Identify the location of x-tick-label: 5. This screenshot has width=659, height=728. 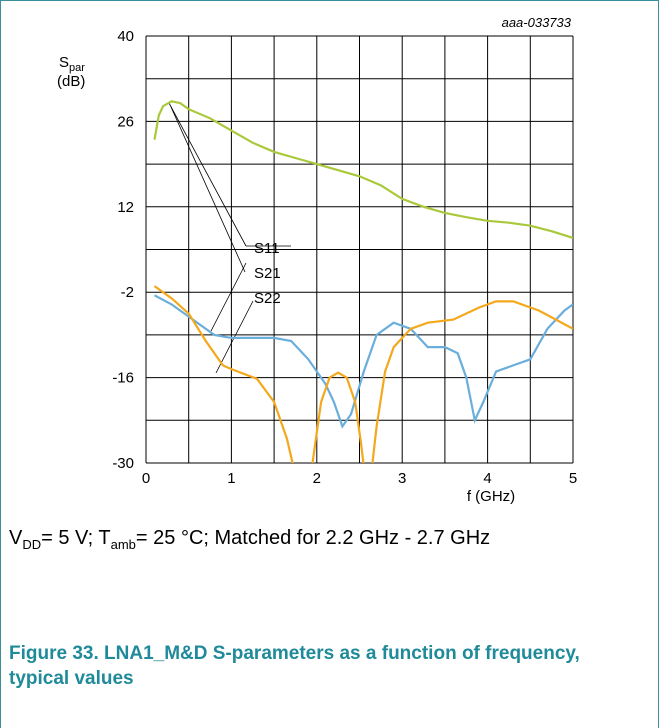
(573, 478).